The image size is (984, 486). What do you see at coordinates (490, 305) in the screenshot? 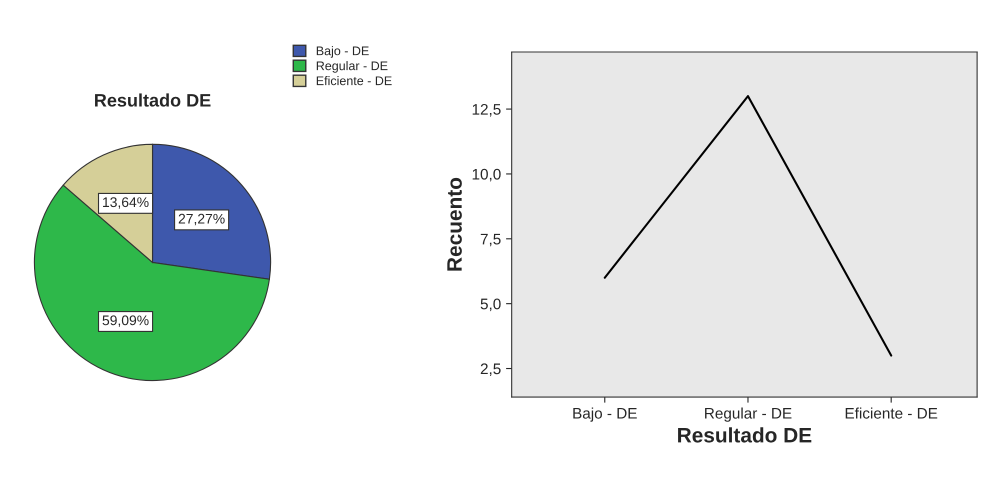
I see `y-tick-label: 5,0` at bounding box center [490, 305].